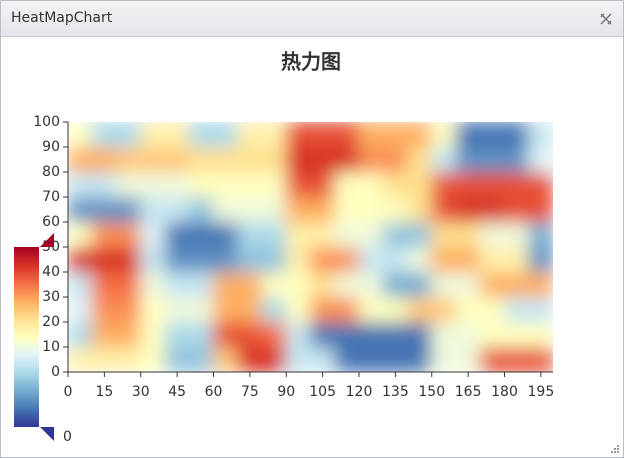 Image resolution: width=624 pixels, height=458 pixels. Describe the element at coordinates (67, 437) in the screenshot. I see `visual-map-min-label: 0` at that location.